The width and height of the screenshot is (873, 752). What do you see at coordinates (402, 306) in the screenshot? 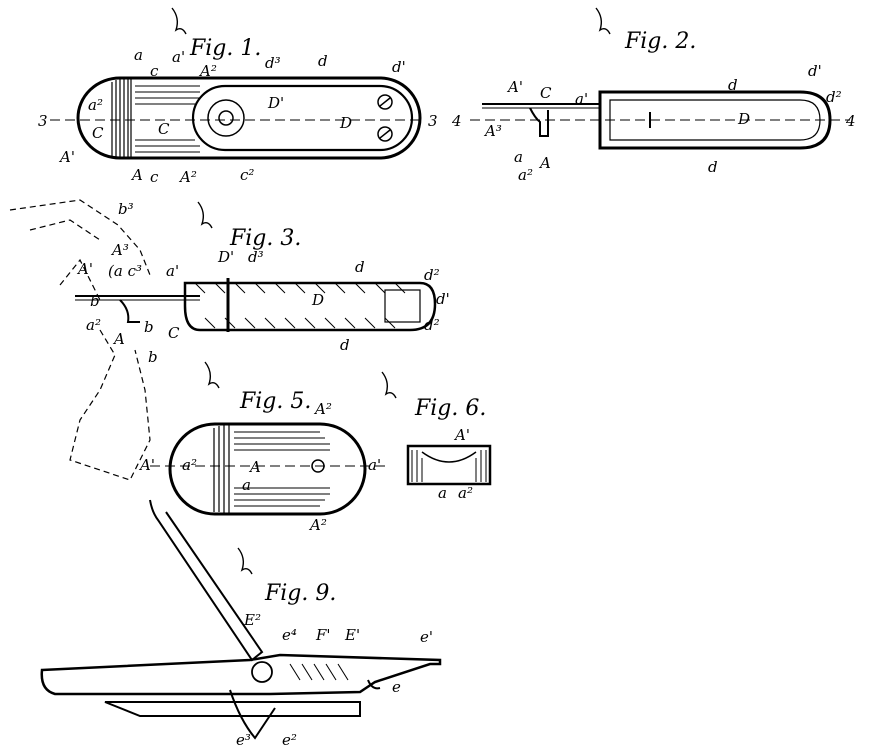
I see `fig3-end-block` at bounding box center [402, 306].